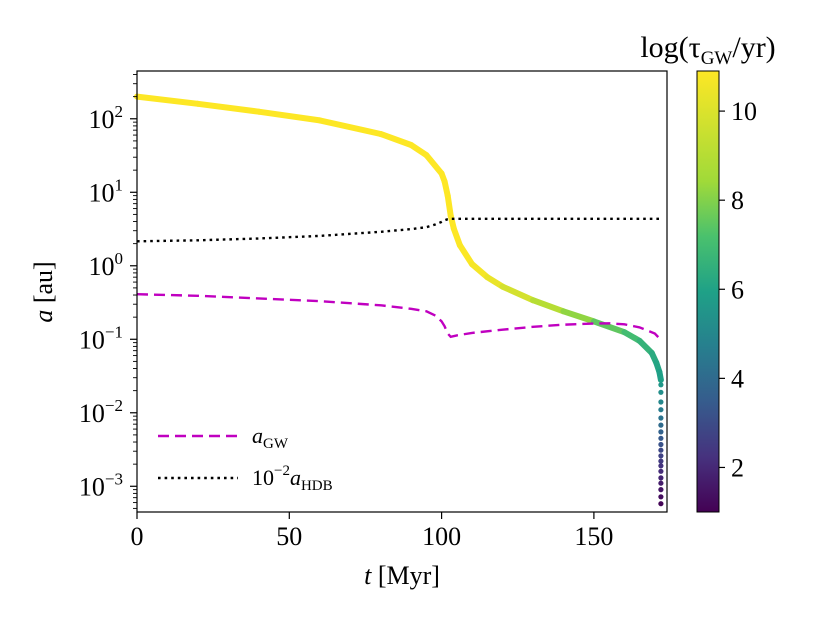 This screenshot has width=830, height=623. Describe the element at coordinates (270, 437) in the screenshot. I see `legend-label-agw: aGW` at that location.